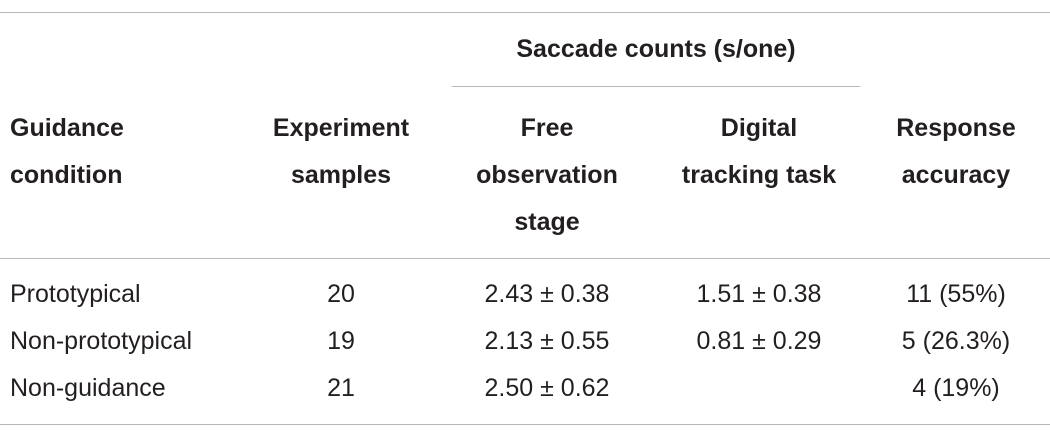 Image resolution: width=1050 pixels, height=435 pixels. Describe the element at coordinates (656, 86) in the screenshot. I see `group-header-rule` at that location.